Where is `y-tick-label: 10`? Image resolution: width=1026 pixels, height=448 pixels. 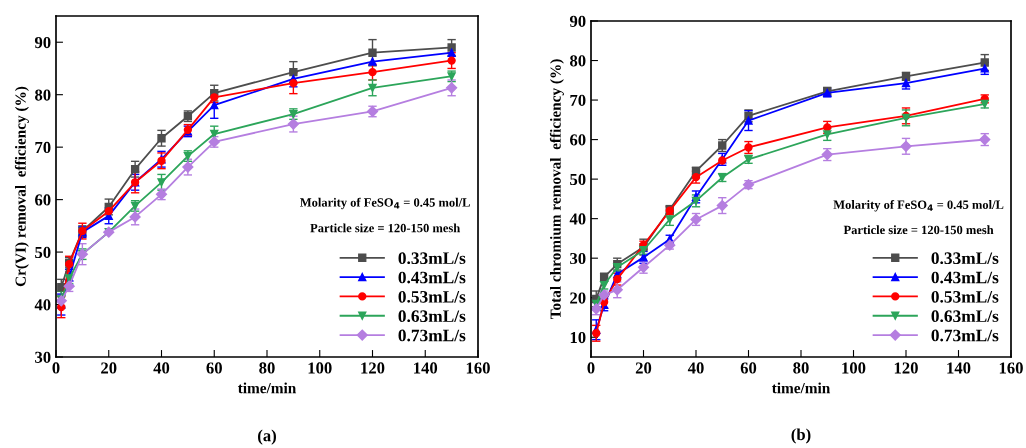
y-tick-label: 10 is located at coordinates (578, 337).